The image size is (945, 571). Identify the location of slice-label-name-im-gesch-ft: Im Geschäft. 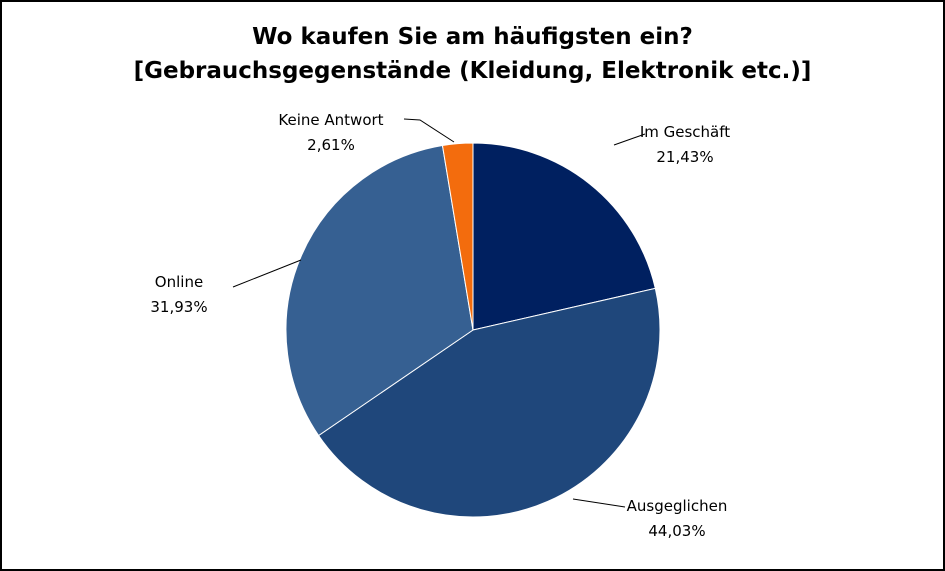
(685, 132).